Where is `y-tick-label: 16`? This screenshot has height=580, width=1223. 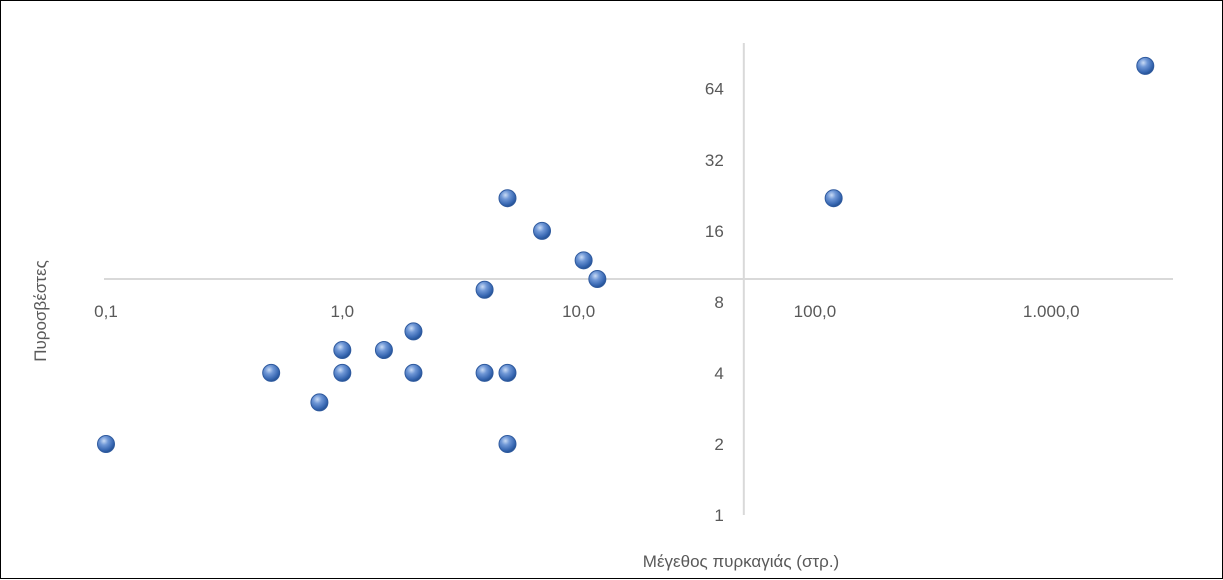 y-tick-label: 16 is located at coordinates (714, 231).